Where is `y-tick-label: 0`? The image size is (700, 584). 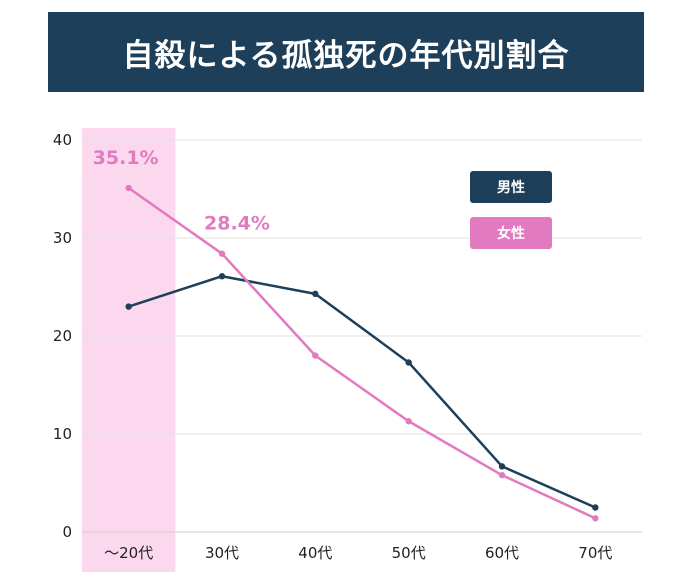 y-tick-label: 0 is located at coordinates (67, 532).